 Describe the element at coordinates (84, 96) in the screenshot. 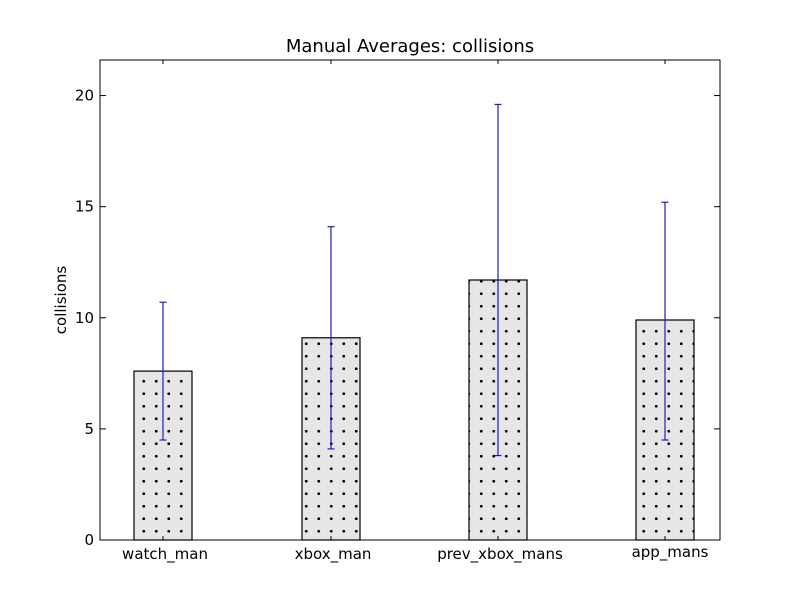

I see `y-tick-label-20: 20` at that location.